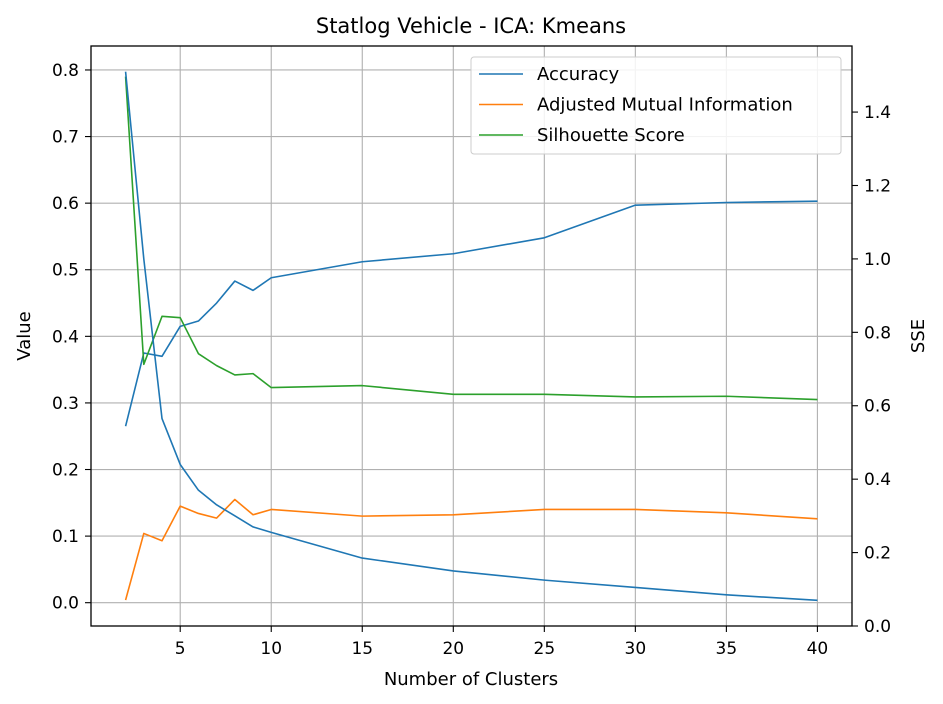 This screenshot has width=943, height=704. What do you see at coordinates (65, 71) in the screenshot?
I see `y-tick-label: 0.8` at bounding box center [65, 71].